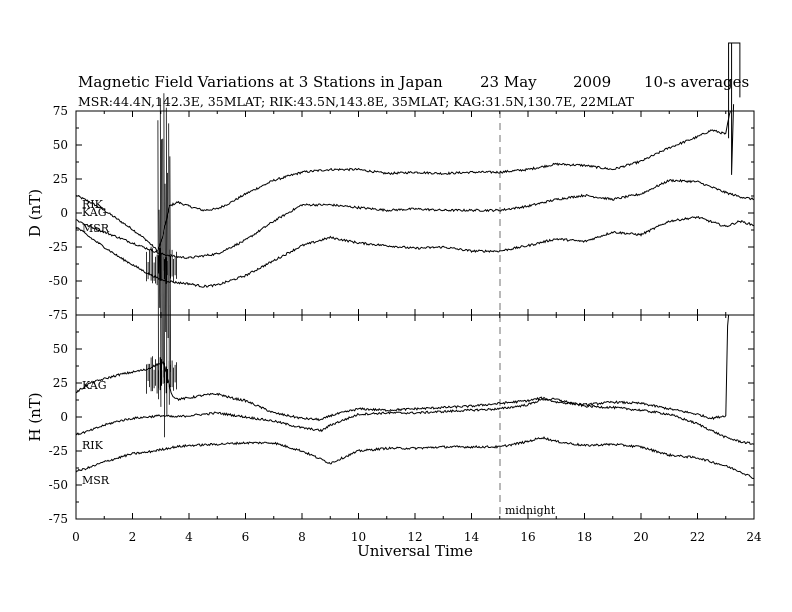 The height and width of the screenshot is (612, 792). I want to click on chart-averaging: 10-s averages, so click(696, 82).